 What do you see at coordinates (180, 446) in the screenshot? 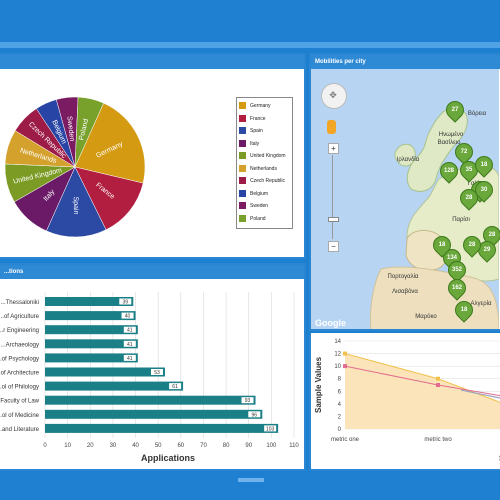
I see `x-tick-label: 60` at bounding box center [180, 446].